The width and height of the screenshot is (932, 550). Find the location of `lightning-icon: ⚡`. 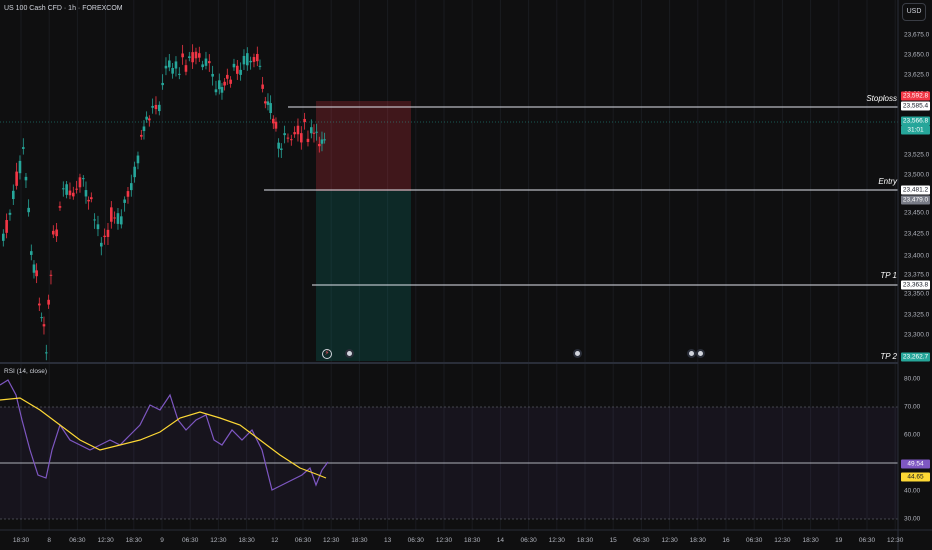

lightning-icon: ⚡ is located at coordinates (327, 354).